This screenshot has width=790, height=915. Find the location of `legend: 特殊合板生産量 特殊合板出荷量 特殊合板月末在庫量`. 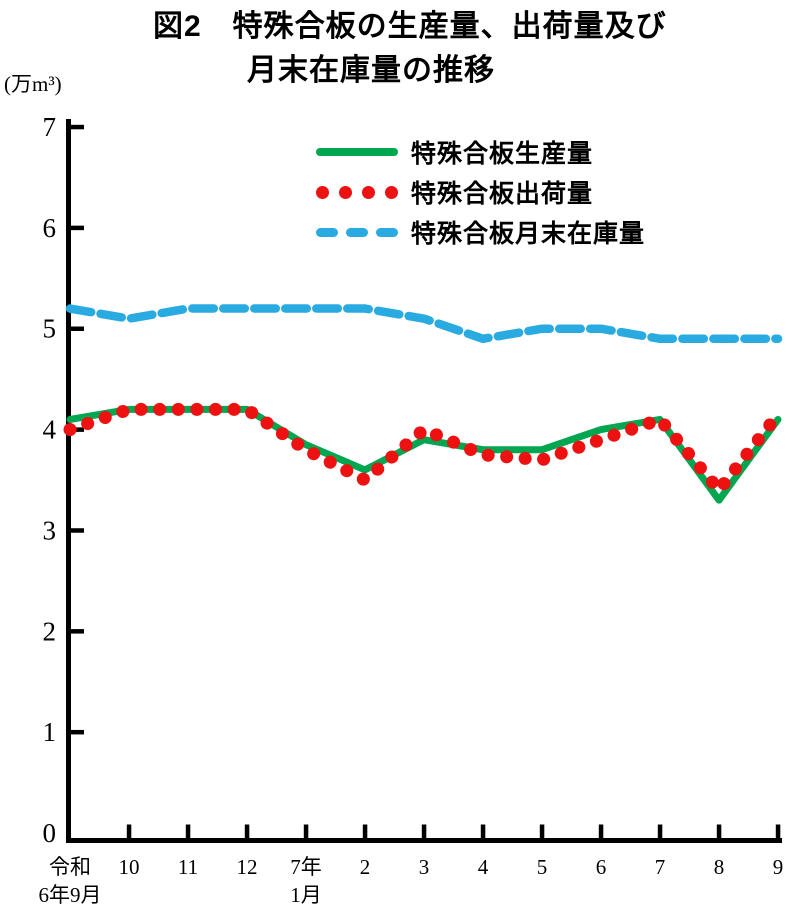

legend: 特殊合板生産量 特殊合板出荷量 特殊合板月末在庫量 is located at coordinates (480, 192).